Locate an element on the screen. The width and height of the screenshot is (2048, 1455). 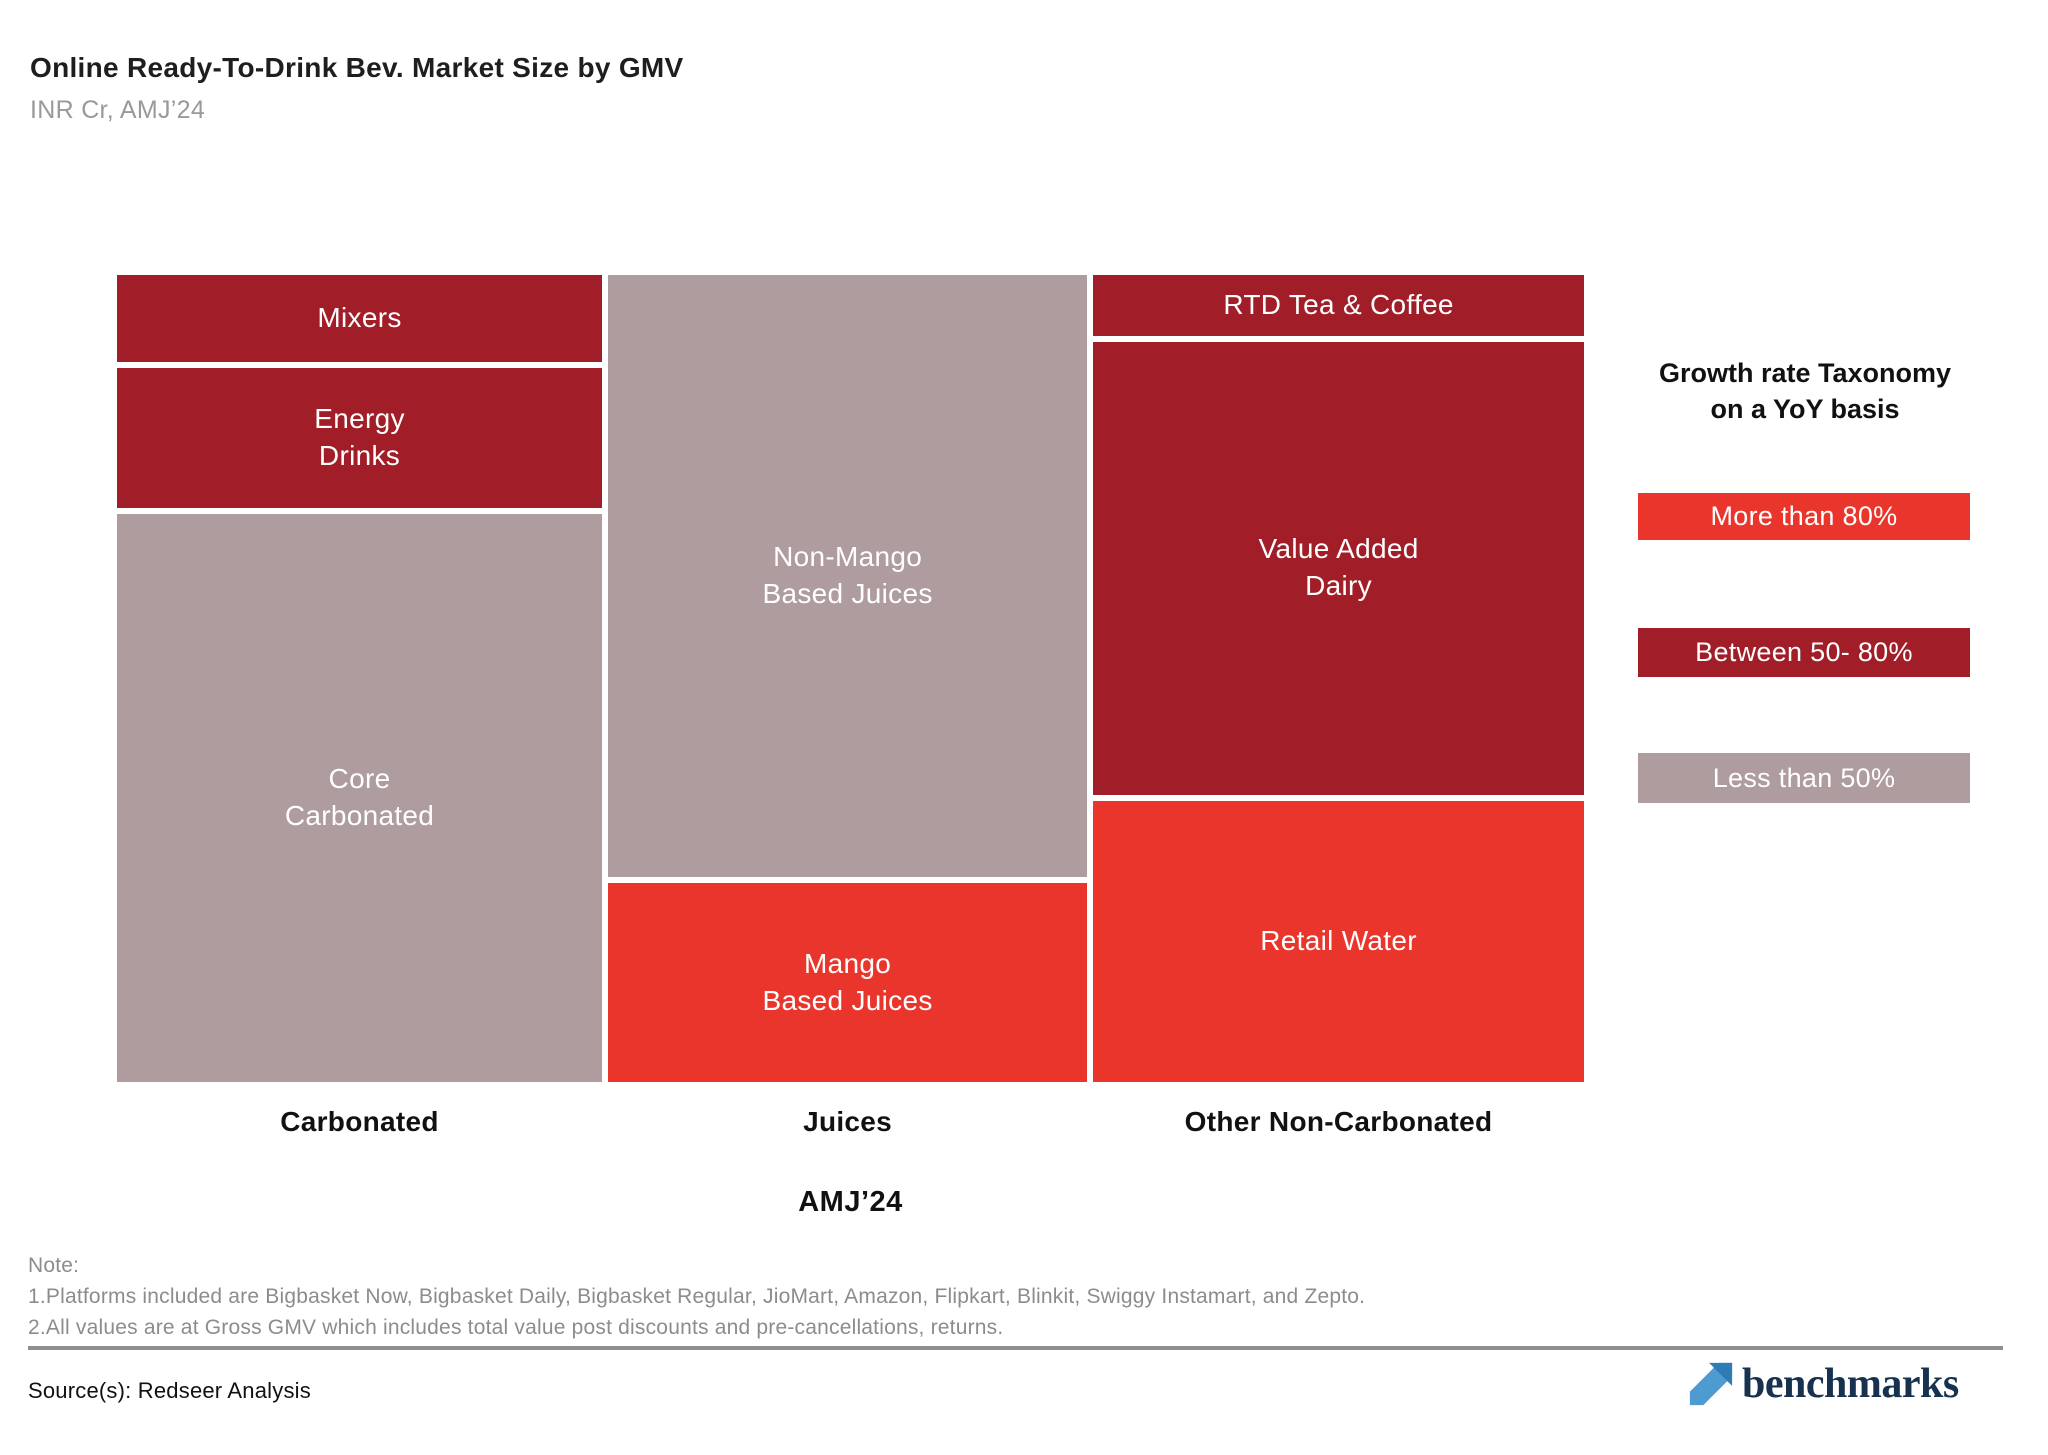
legend-item-label: Less than 50% is located at coordinates (1804, 777).